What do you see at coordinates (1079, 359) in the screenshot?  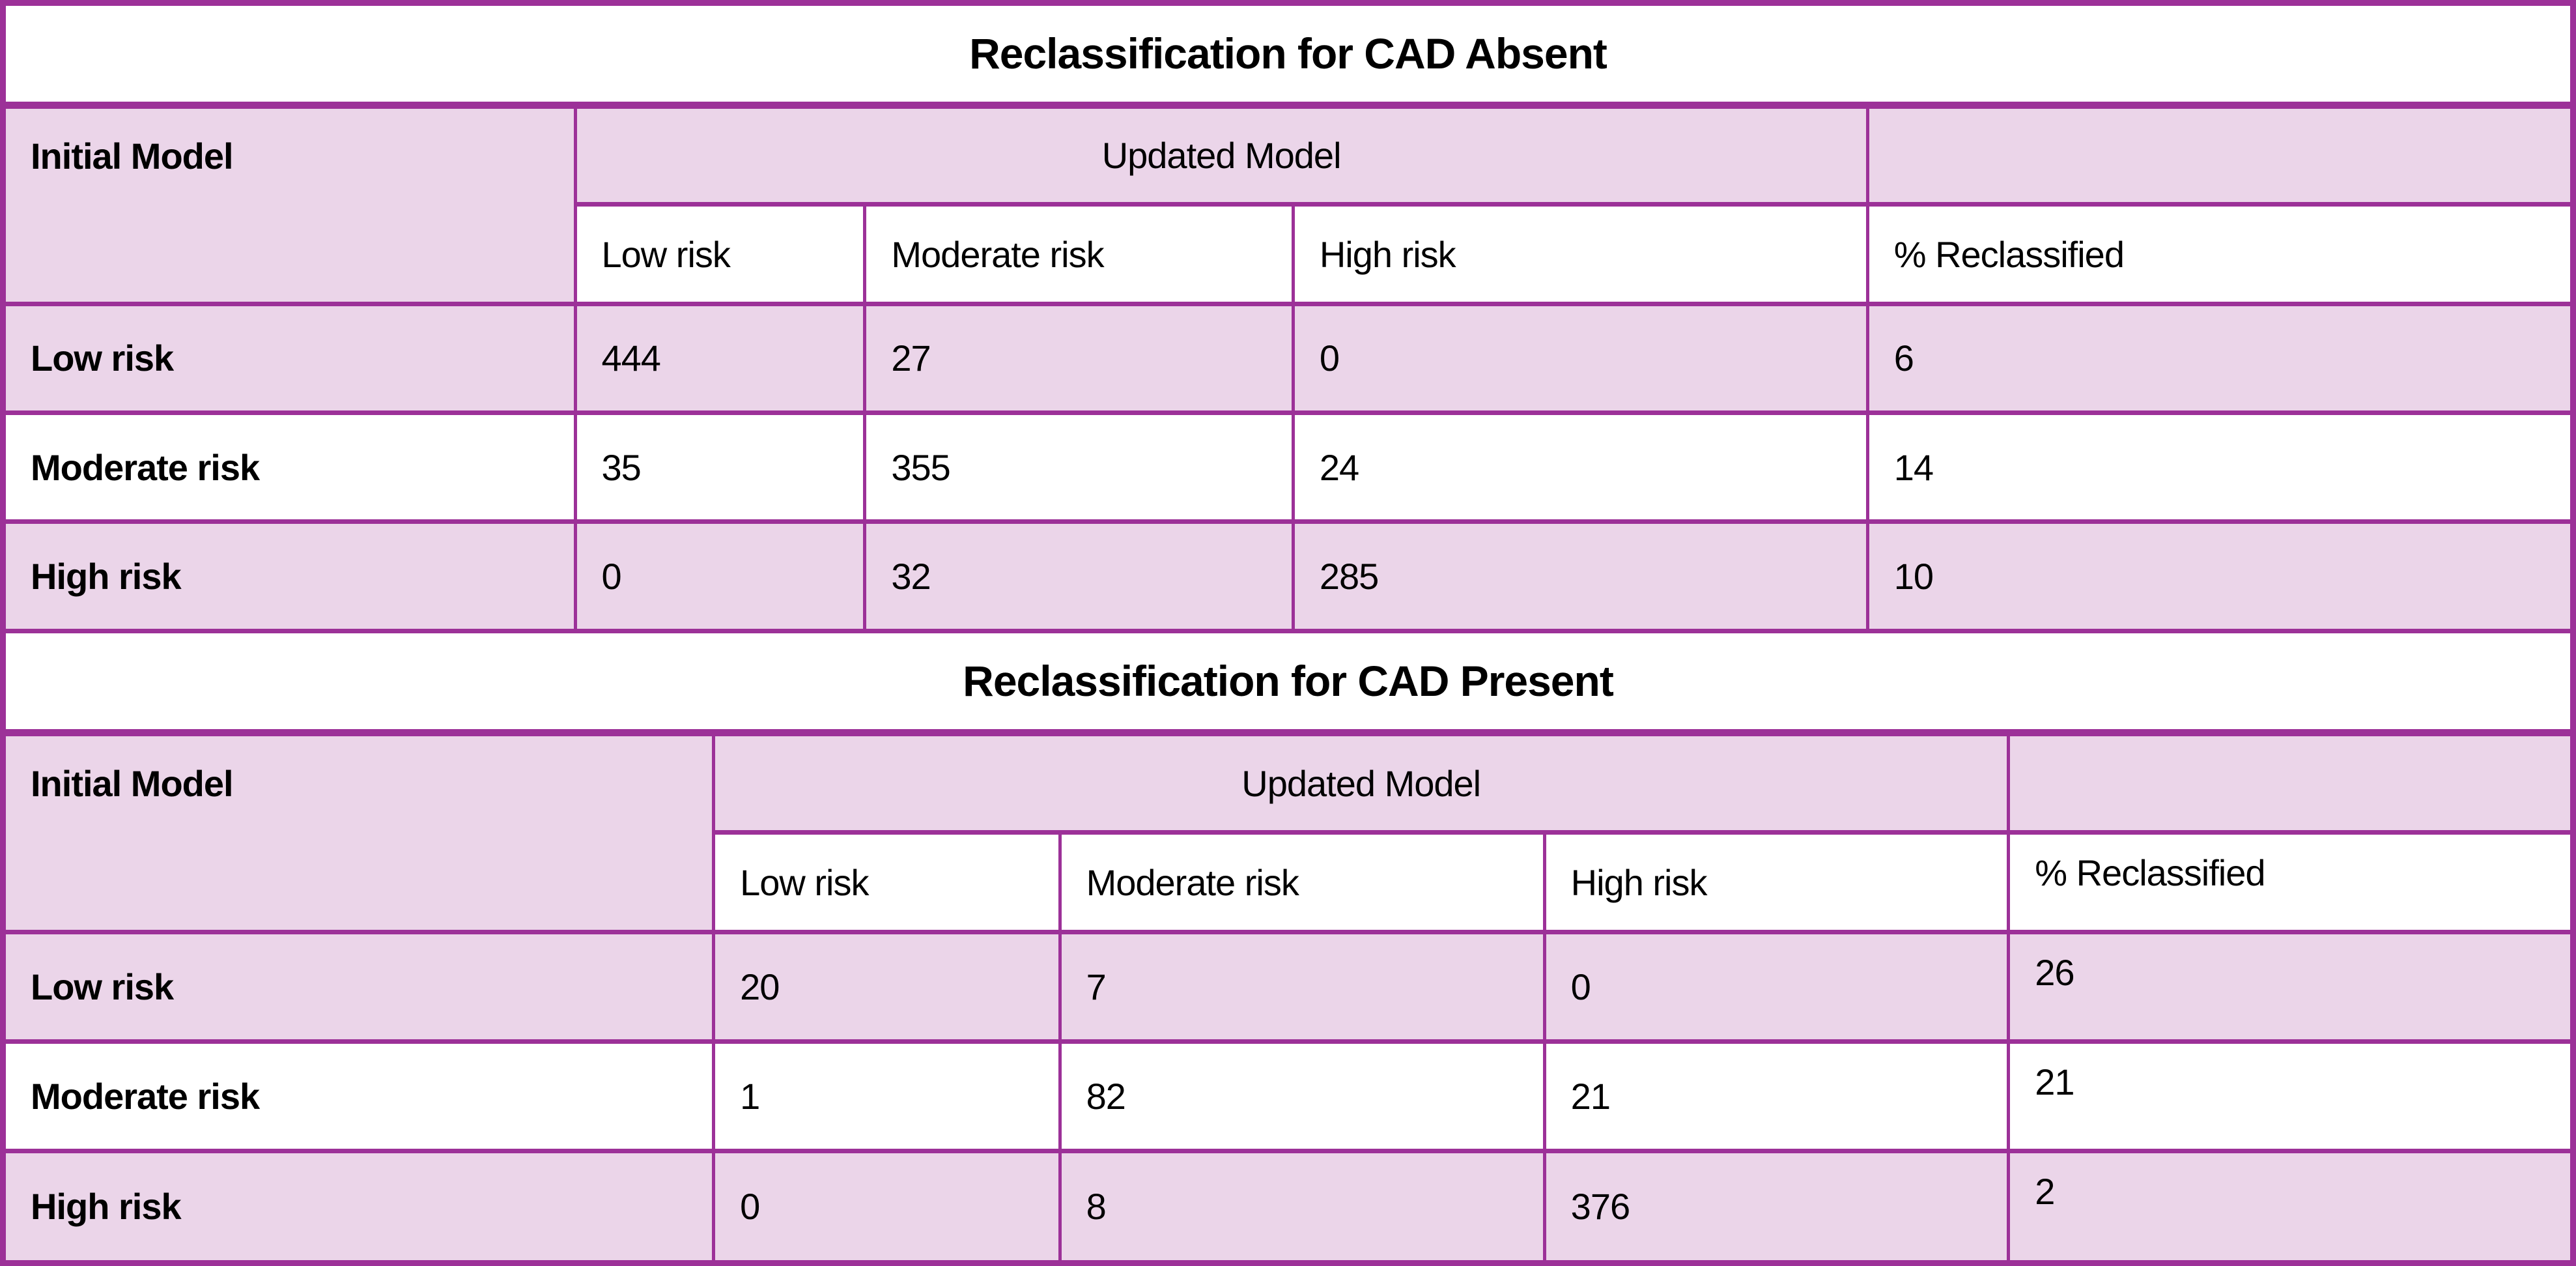 I see `data-cell: 27` at bounding box center [1079, 359].